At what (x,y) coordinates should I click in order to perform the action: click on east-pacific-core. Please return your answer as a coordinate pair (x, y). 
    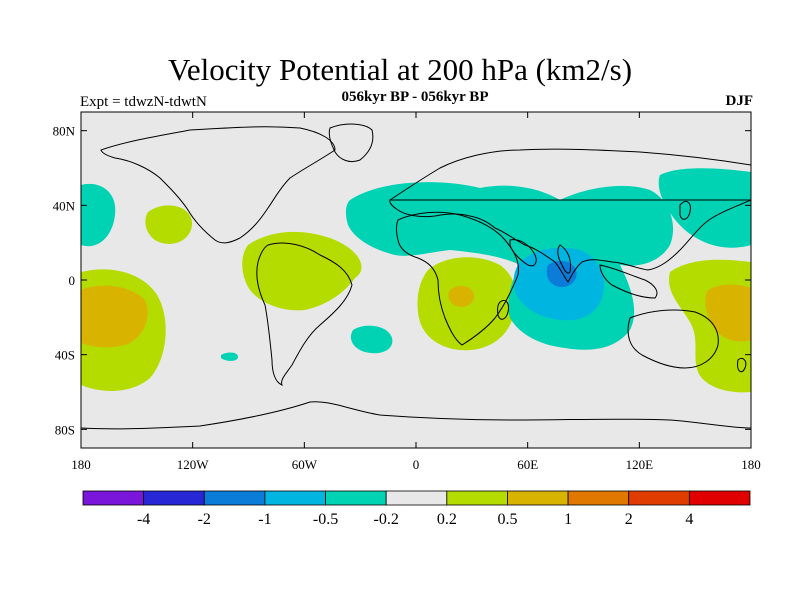
    Looking at the image, I should click on (114, 316).